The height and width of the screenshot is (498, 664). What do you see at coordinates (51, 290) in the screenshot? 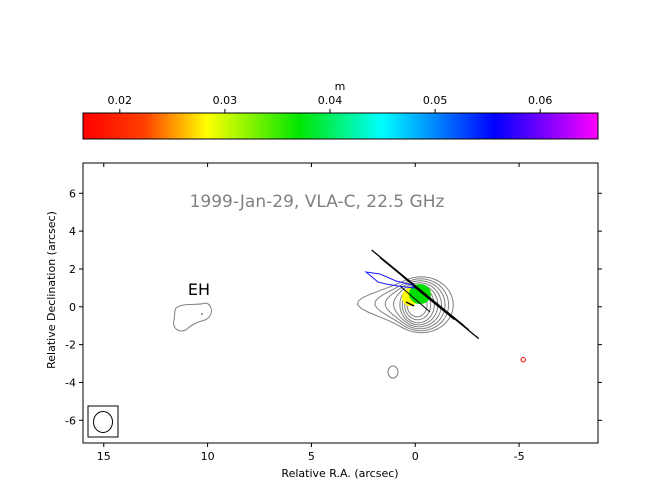
I see `y-axis-label: Relative Declination (arcsec)` at bounding box center [51, 290].